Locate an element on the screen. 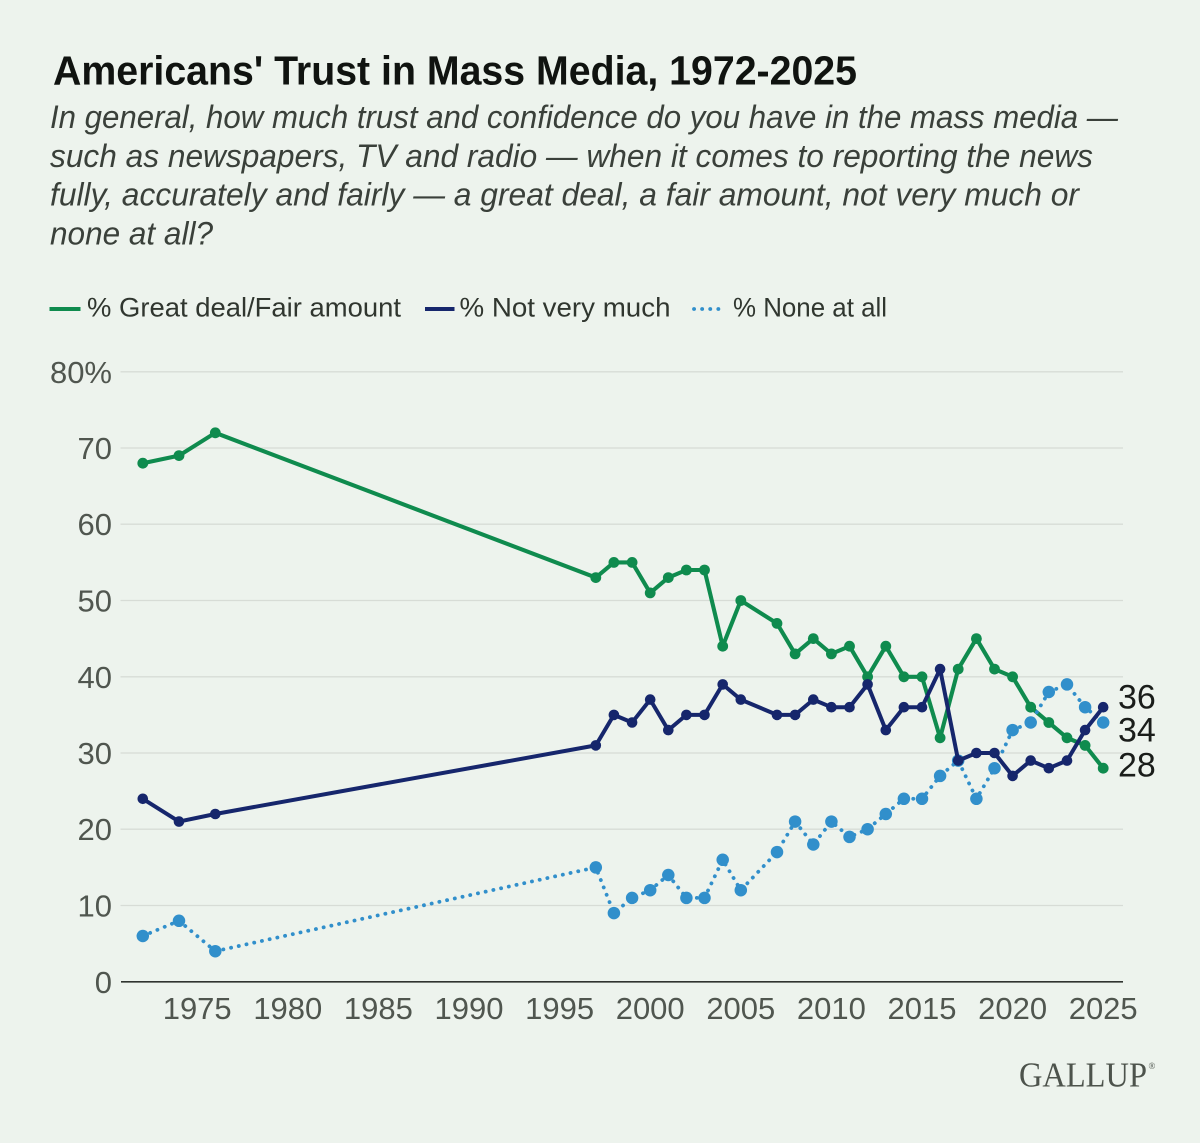 This screenshot has width=1200, height=1143. svg-text: 20 is located at coordinates (95, 829).